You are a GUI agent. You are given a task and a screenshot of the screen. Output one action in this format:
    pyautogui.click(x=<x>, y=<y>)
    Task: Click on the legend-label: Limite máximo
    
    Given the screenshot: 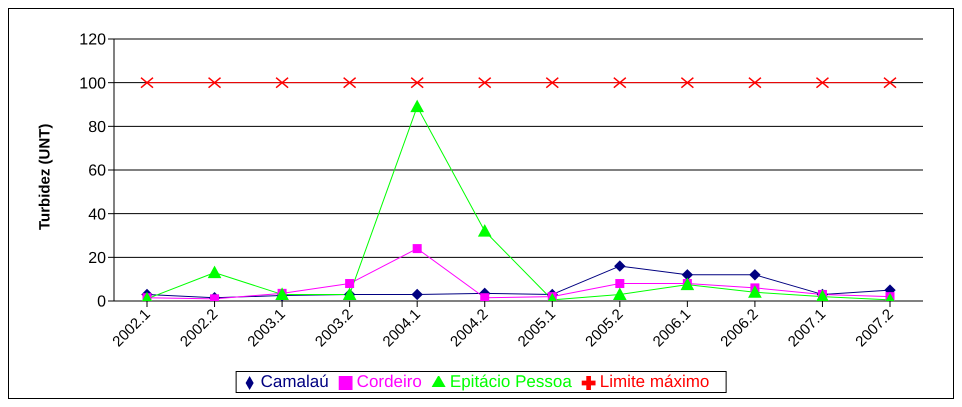 What is the action you would take?
    pyautogui.click(x=655, y=381)
    